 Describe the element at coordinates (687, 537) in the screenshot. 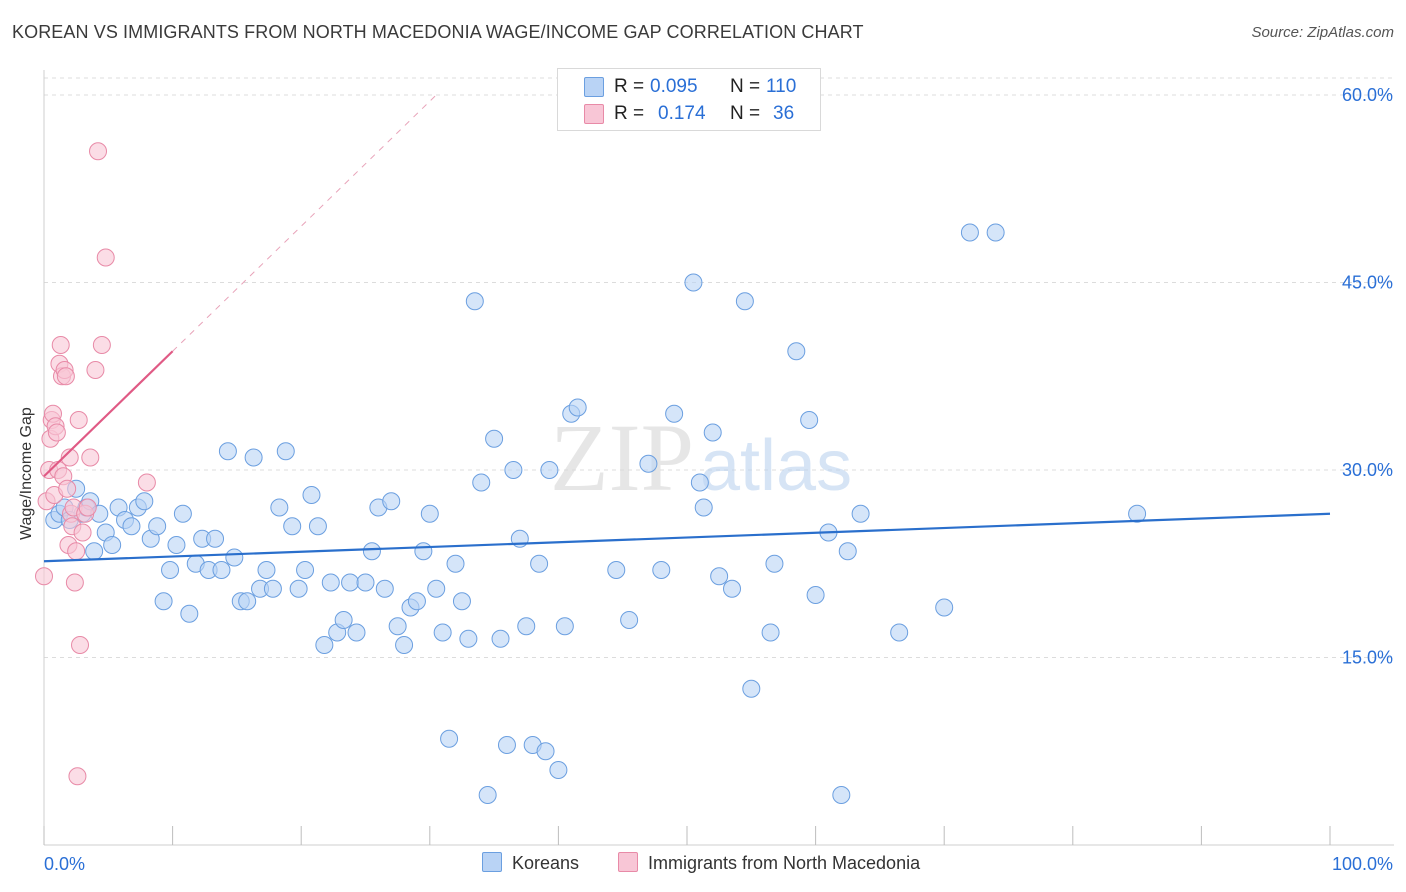

I see `korean-trend-line` at that location.